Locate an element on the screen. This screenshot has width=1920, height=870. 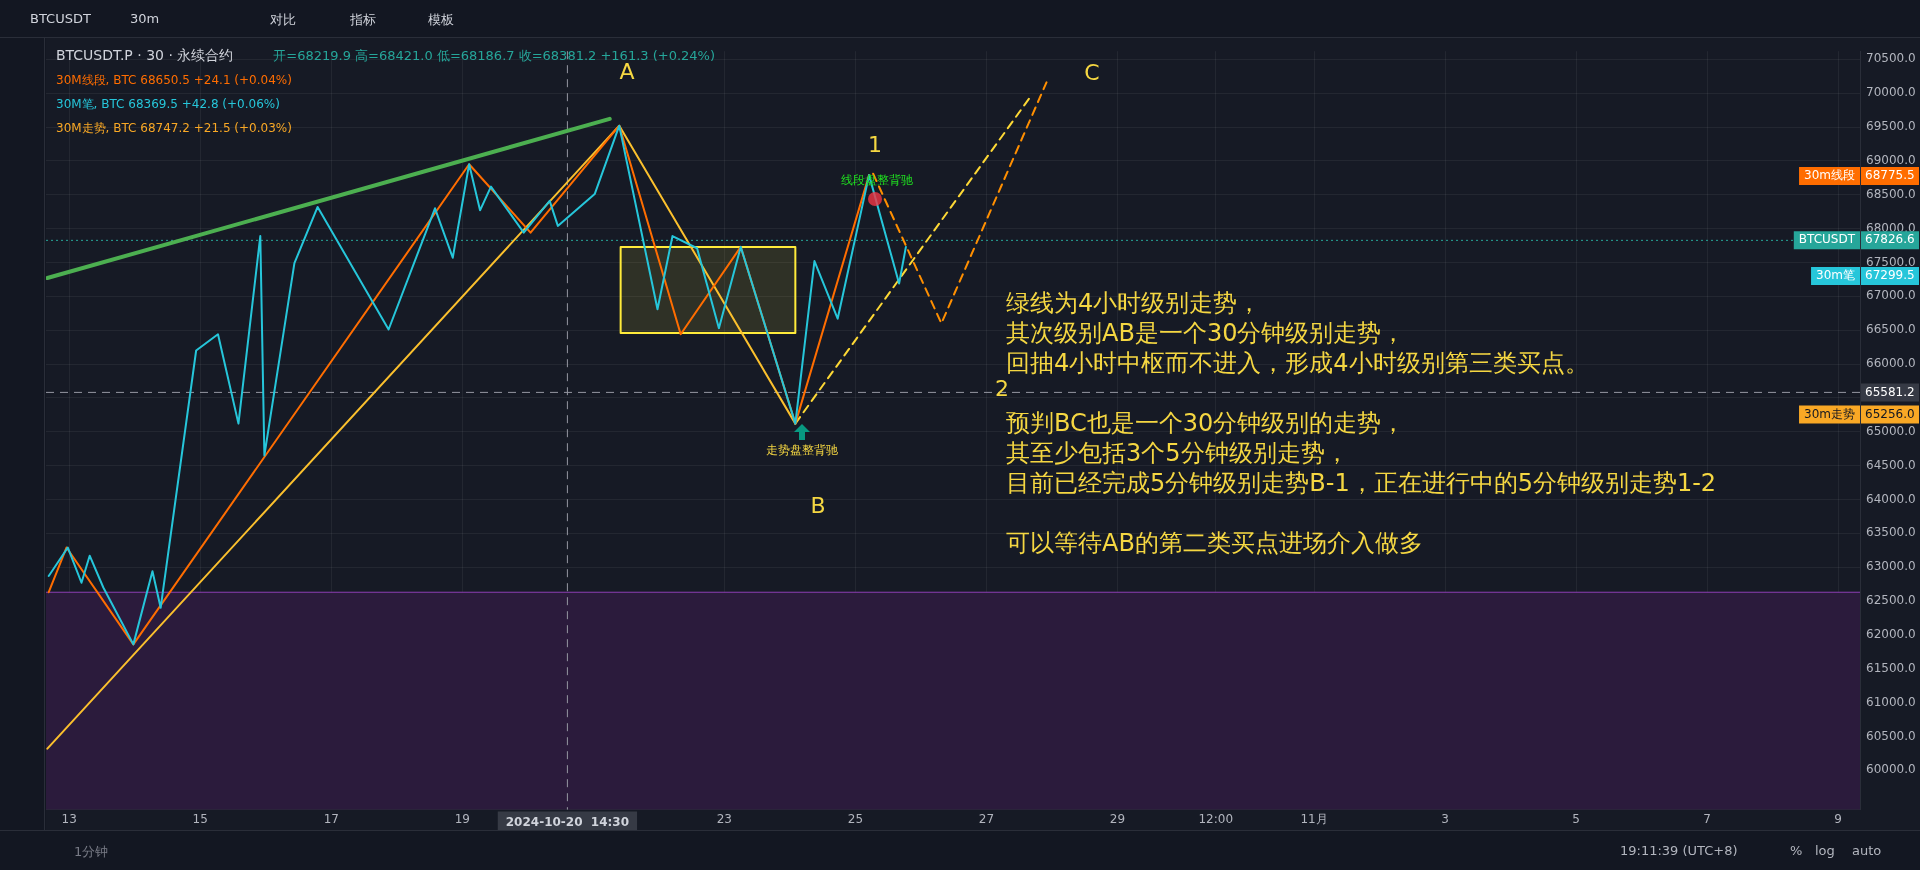
annotation: 30M走势, BTC 68747.2 +21.5 (+0.03%) is located at coordinates (174, 128).